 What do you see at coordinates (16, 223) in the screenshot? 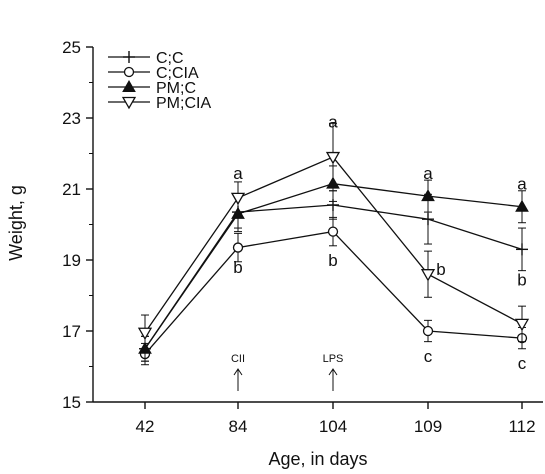
I see `y-axis-title: Weight, g` at bounding box center [16, 223].